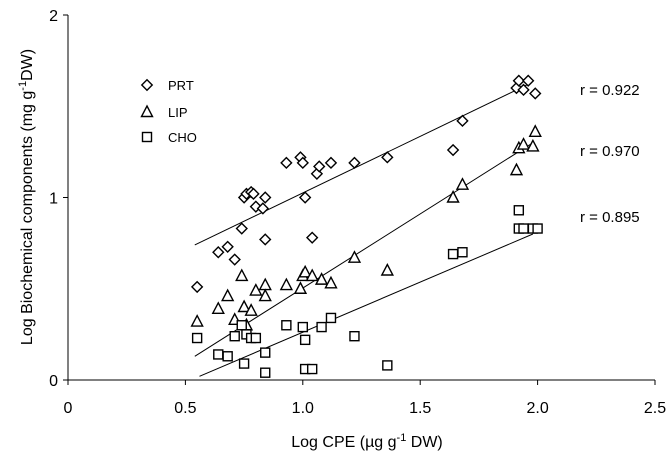 This screenshot has height=458, width=672. I want to click on cho-legend-label: CHO, so click(182, 137).